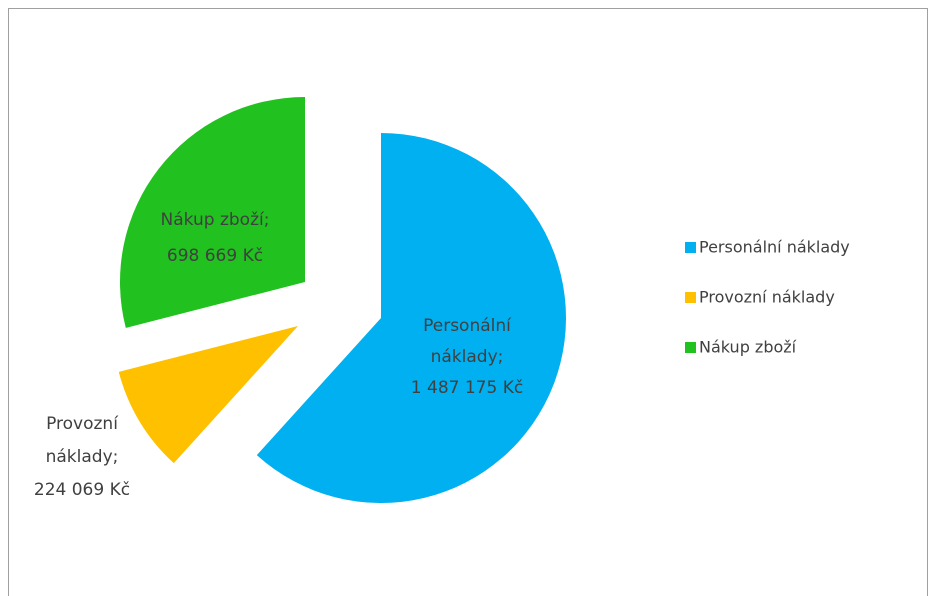 The height and width of the screenshot is (596, 936). I want to click on data-label: 224 069 Kč, so click(82, 490).